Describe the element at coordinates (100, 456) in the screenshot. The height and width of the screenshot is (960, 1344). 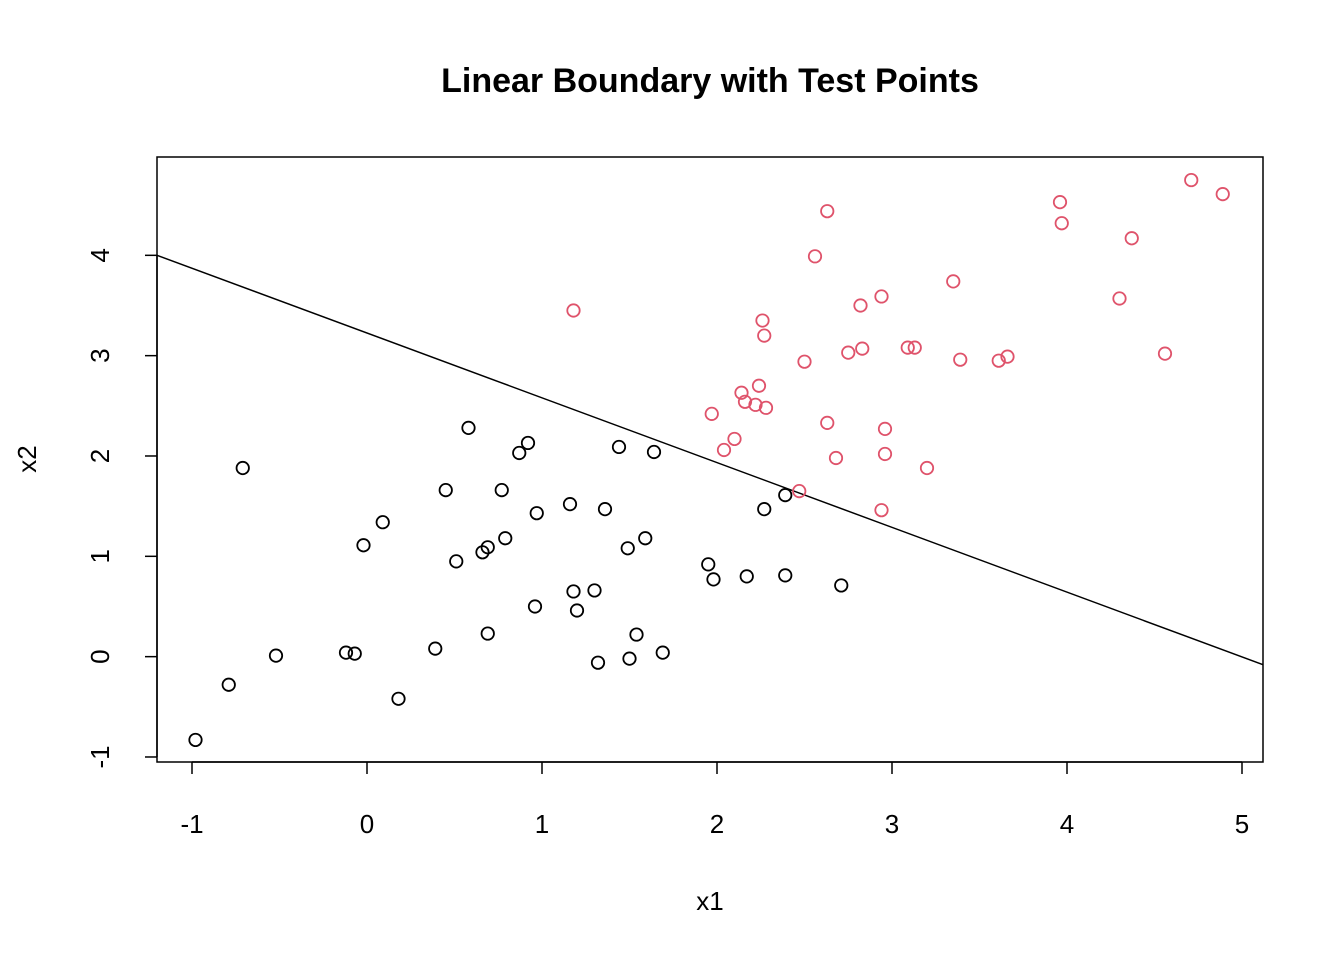
I see `y-tick-label: 2` at that location.